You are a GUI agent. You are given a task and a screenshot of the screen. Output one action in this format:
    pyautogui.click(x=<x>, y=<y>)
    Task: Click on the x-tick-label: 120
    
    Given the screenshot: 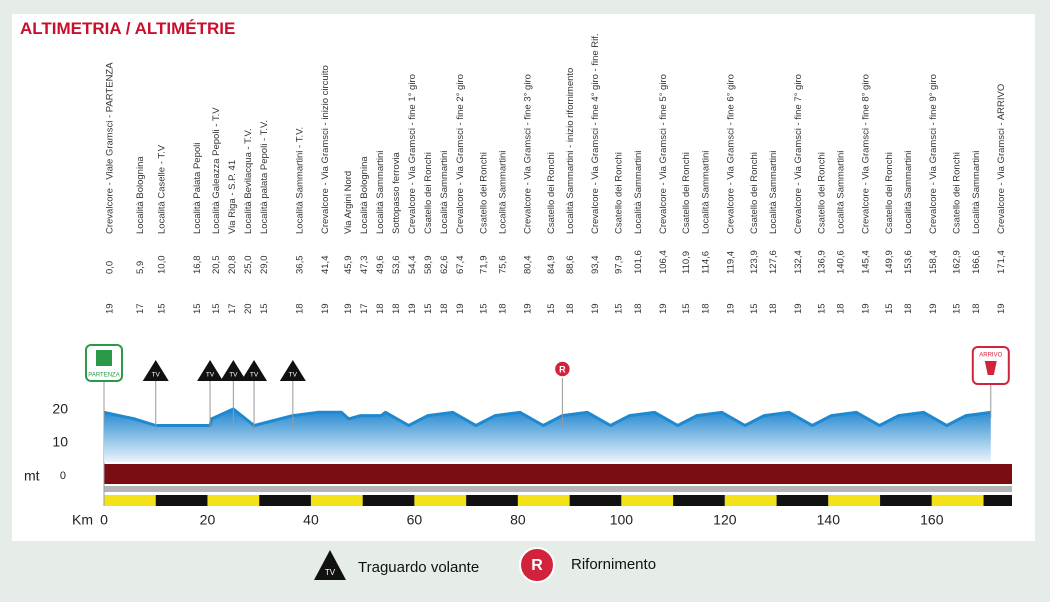 What is the action you would take?
    pyautogui.click(x=725, y=520)
    